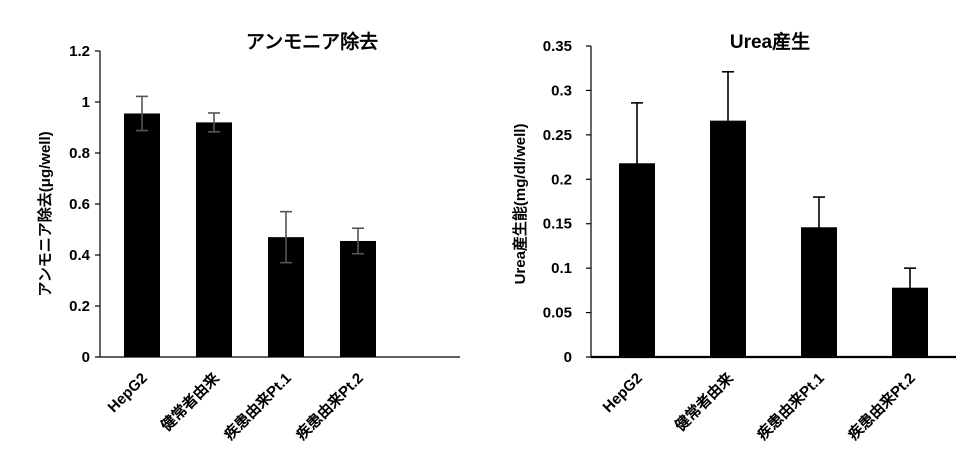 This screenshot has height=470, width=964. What do you see at coordinates (557, 224) in the screenshot?
I see `y-tick-label: 0.15` at bounding box center [557, 224].